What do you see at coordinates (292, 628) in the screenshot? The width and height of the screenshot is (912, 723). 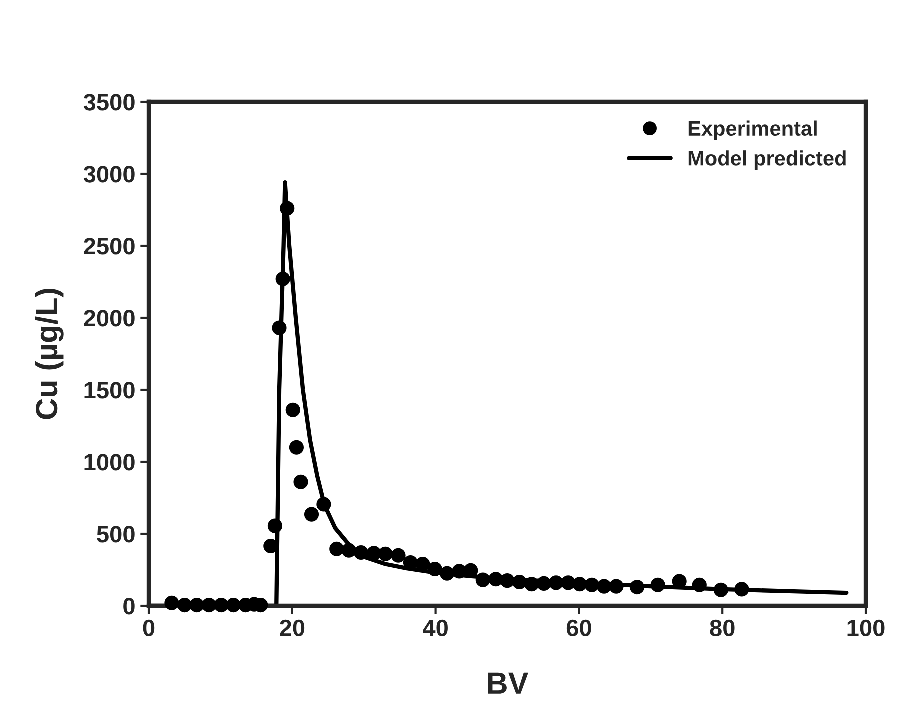 I see `x-tick-label: 20` at bounding box center [292, 628].